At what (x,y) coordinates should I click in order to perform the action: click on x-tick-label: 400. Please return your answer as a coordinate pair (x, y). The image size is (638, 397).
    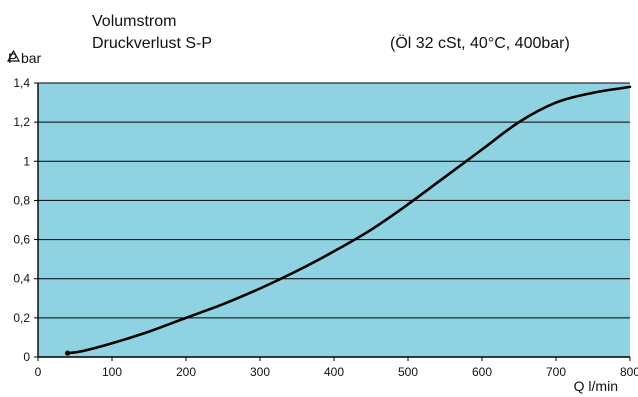
    Looking at the image, I should click on (334, 372).